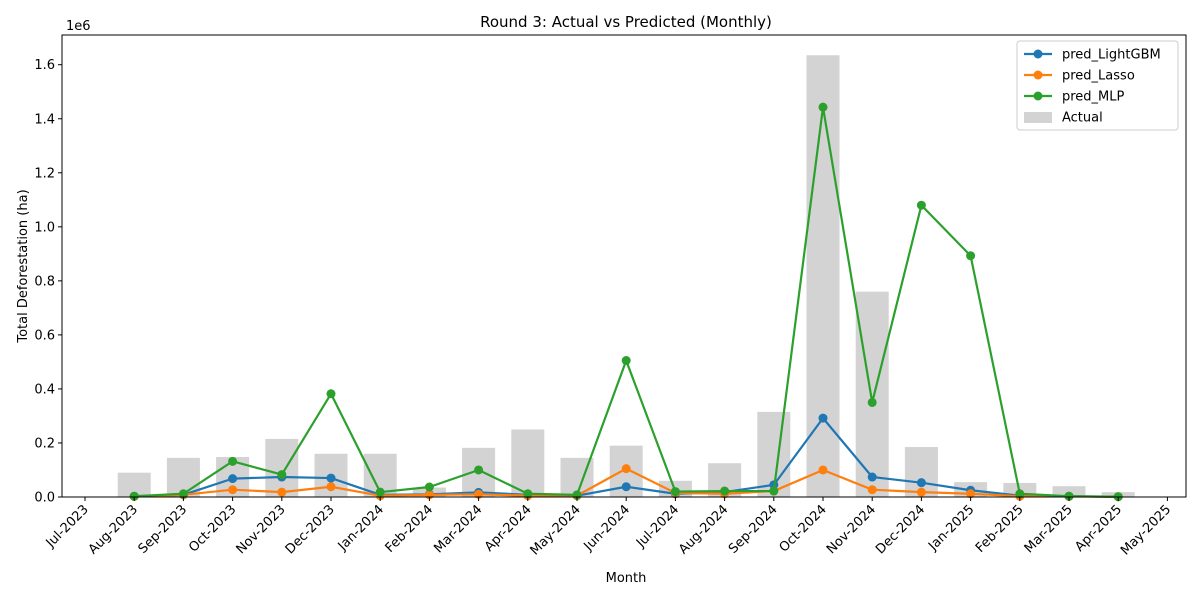 The width and height of the screenshot is (1200, 600). What do you see at coordinates (44, 389) in the screenshot?
I see `y-tick-label: 0.4` at bounding box center [44, 389].